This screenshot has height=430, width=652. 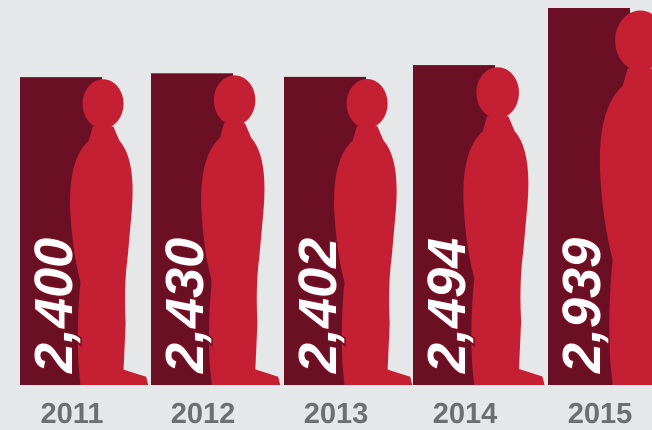 What do you see at coordinates (318, 306) in the screenshot?
I see `value-label: 2,402` at bounding box center [318, 306].